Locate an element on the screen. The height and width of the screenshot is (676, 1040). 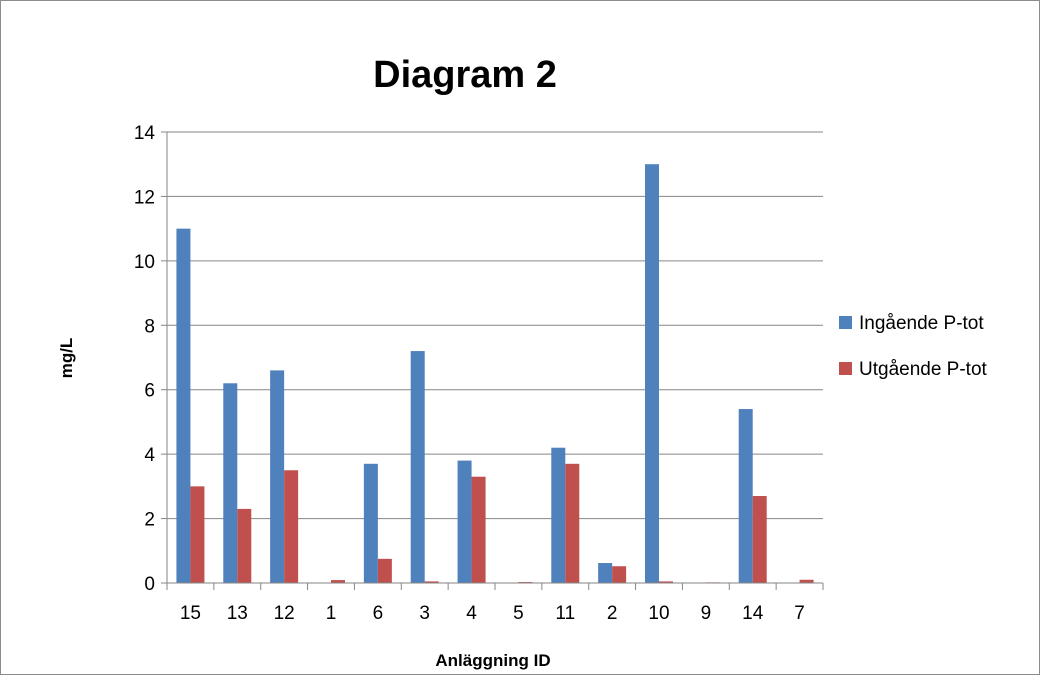
chart-title: Diagram 2 is located at coordinates (465, 75).